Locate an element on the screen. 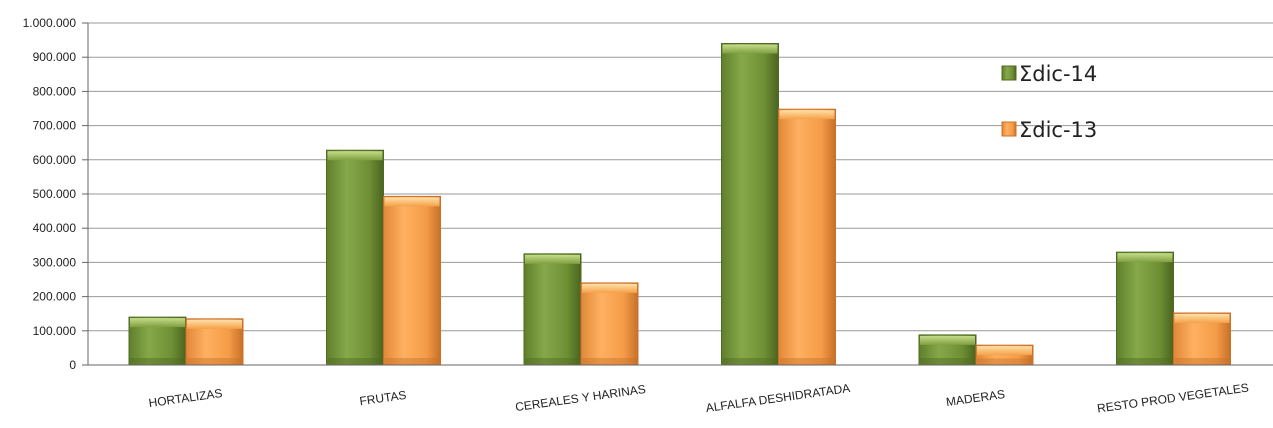 The height and width of the screenshot is (428, 1273). y-tick-label: 1.000.000 is located at coordinates (50, 23).